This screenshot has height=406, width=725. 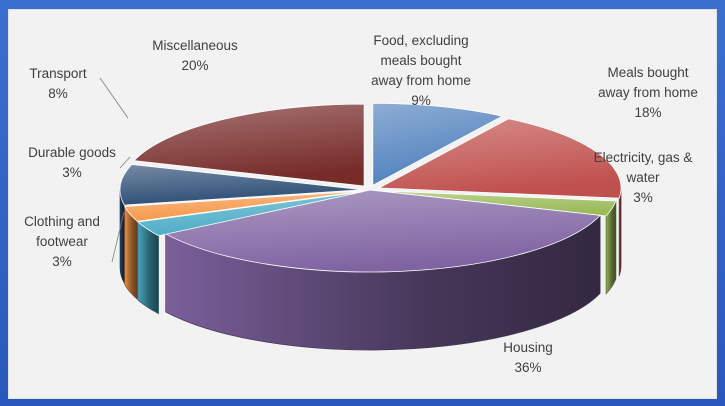 What do you see at coordinates (528, 357) in the screenshot?
I see `slice-label: Housing 36%` at bounding box center [528, 357].